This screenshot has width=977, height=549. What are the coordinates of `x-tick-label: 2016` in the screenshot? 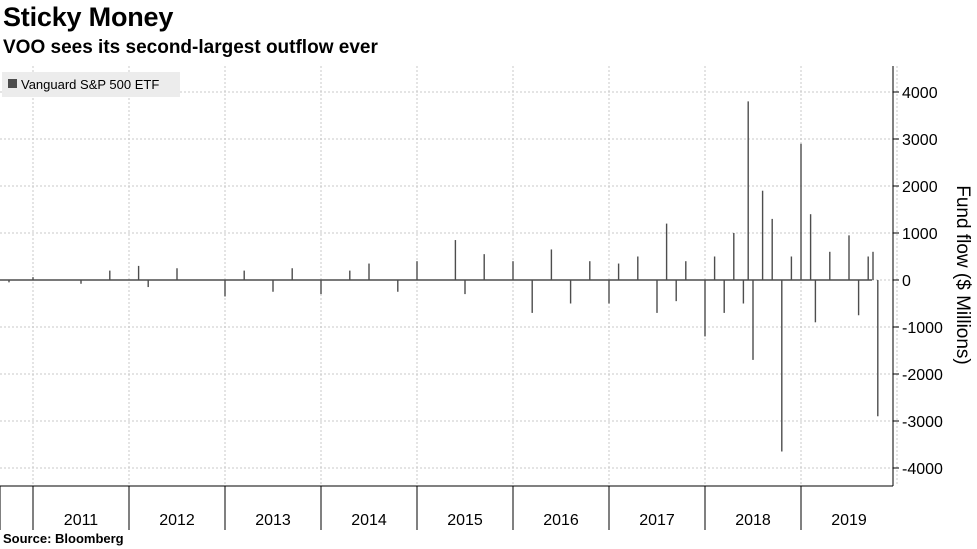 It's located at (561, 520).